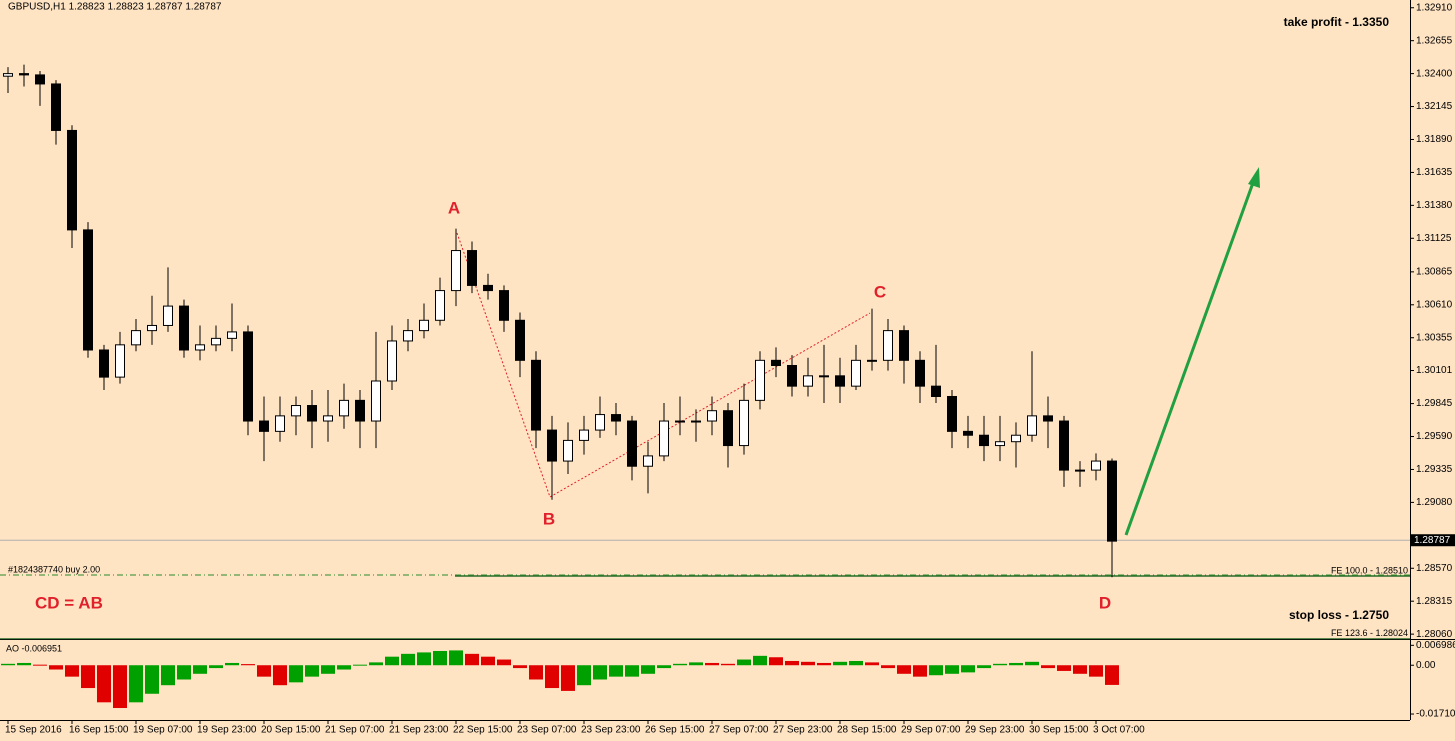 This screenshot has height=741, width=1455. I want to click on x-tick-label: 3 Oct 07:00, so click(1119, 730).